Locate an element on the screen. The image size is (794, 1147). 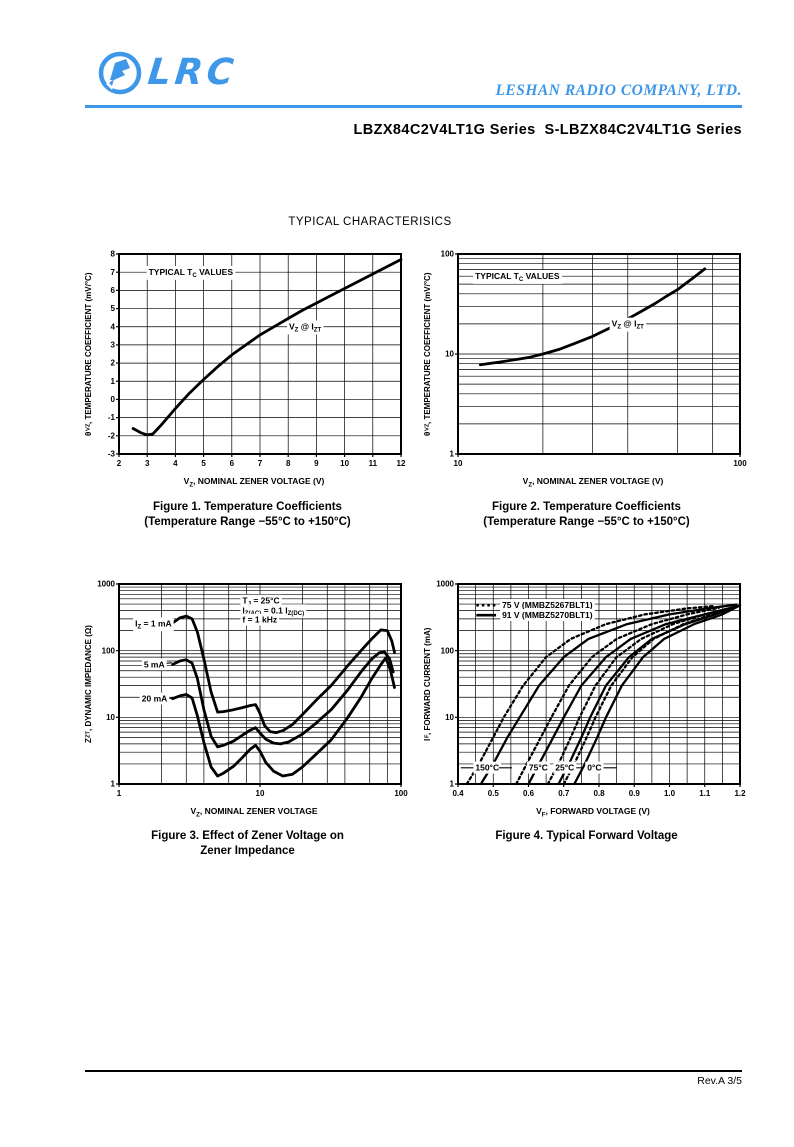
svg-text: 0.9 is located at coordinates (635, 793).